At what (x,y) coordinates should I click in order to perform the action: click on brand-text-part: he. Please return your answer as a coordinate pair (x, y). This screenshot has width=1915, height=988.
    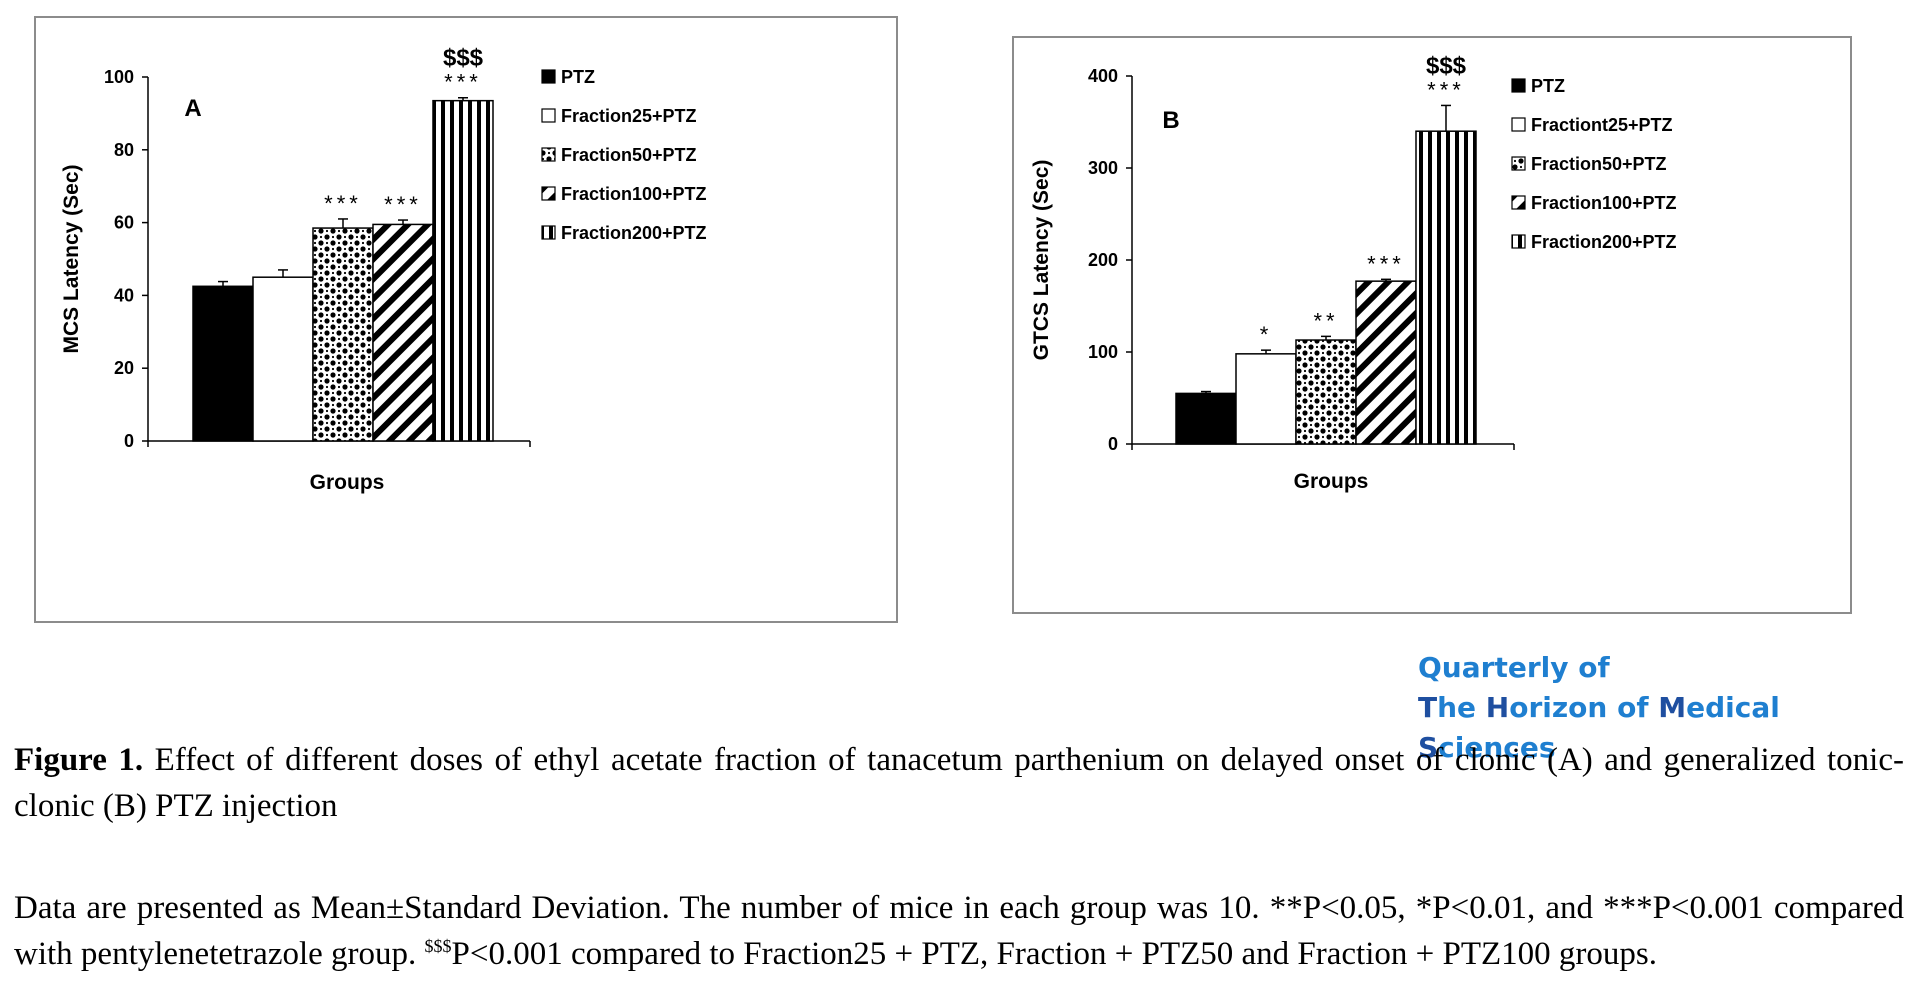
    Looking at the image, I should click on (1461, 707).